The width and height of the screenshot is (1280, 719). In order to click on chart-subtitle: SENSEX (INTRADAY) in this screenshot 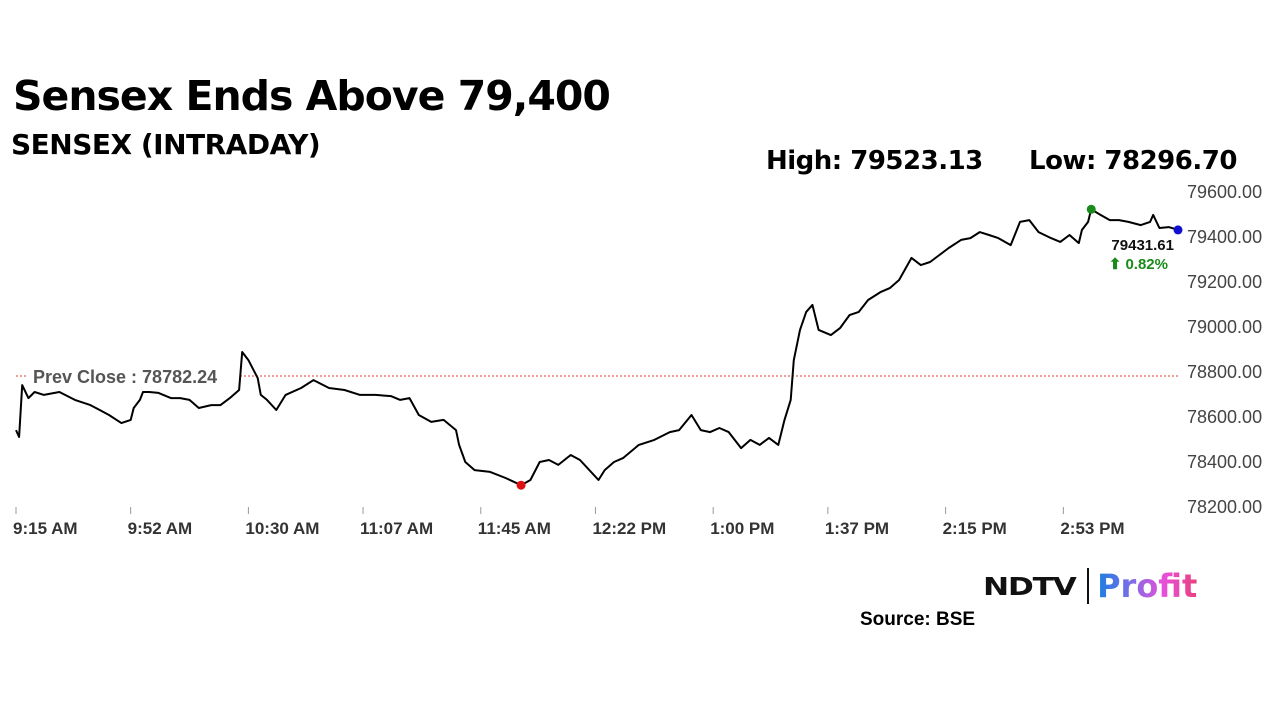, I will do `click(166, 144)`.